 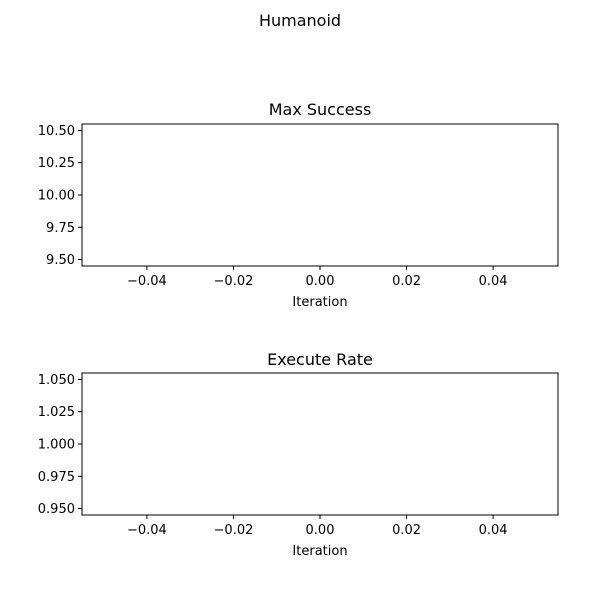 What do you see at coordinates (56, 196) in the screenshot?
I see `y-tick-label: 10.00` at bounding box center [56, 196].